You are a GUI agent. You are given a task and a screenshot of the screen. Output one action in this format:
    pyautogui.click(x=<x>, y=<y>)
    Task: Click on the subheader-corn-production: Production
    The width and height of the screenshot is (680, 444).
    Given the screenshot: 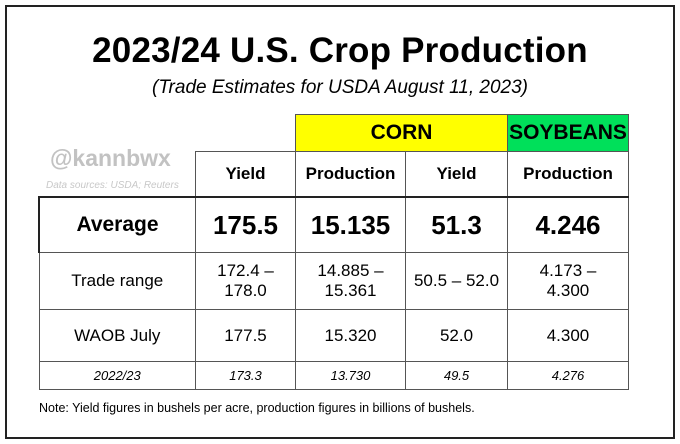 What is the action you would take?
    pyautogui.click(x=350, y=174)
    